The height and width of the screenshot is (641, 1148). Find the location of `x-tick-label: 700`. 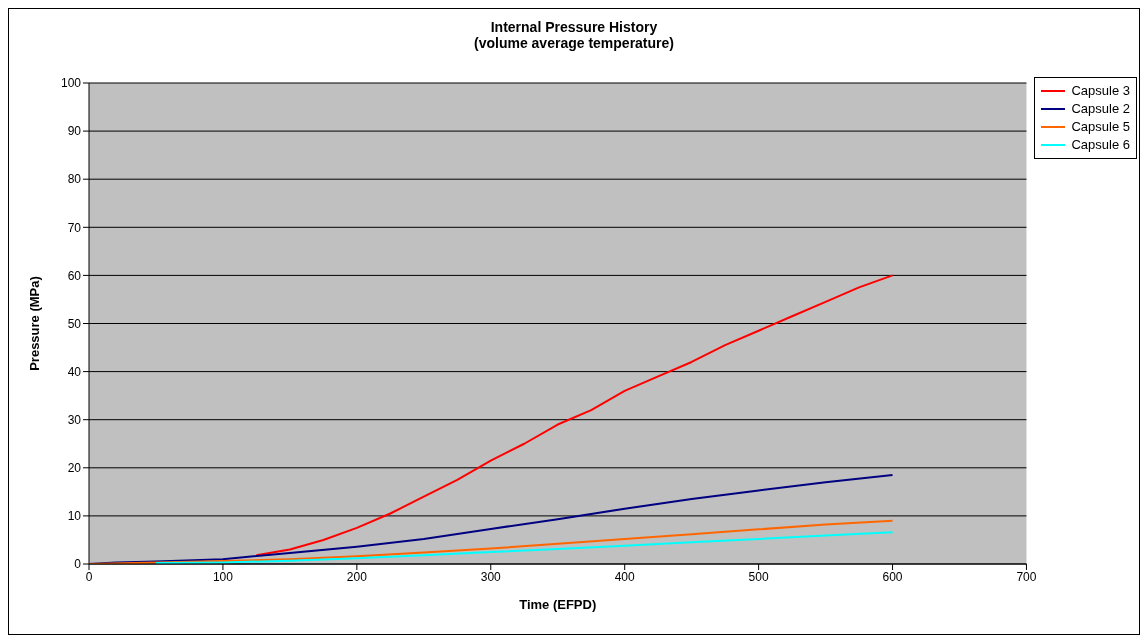

x-tick-label: 700 is located at coordinates (1026, 576).